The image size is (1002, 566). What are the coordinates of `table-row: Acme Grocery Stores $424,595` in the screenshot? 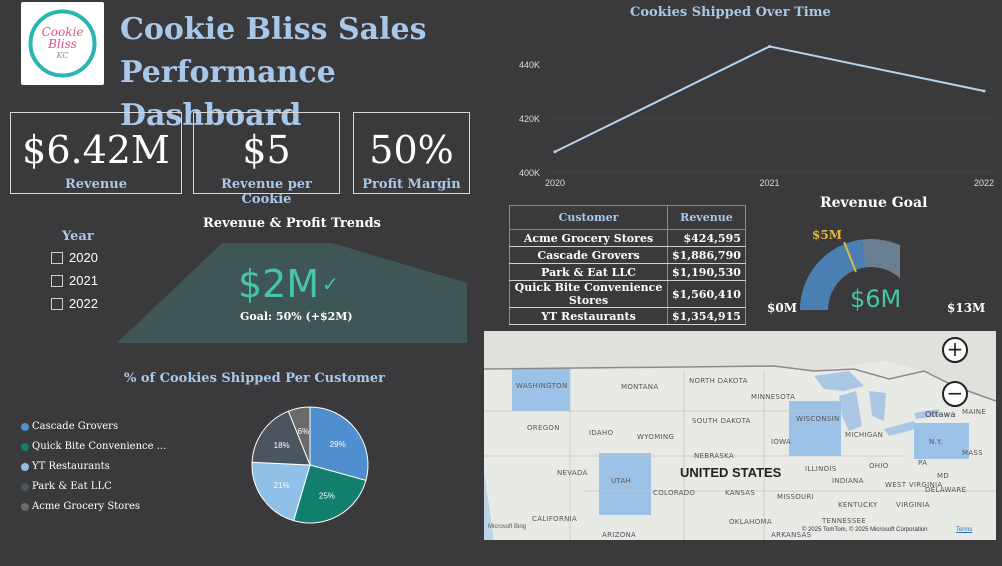 It's located at (627, 238).